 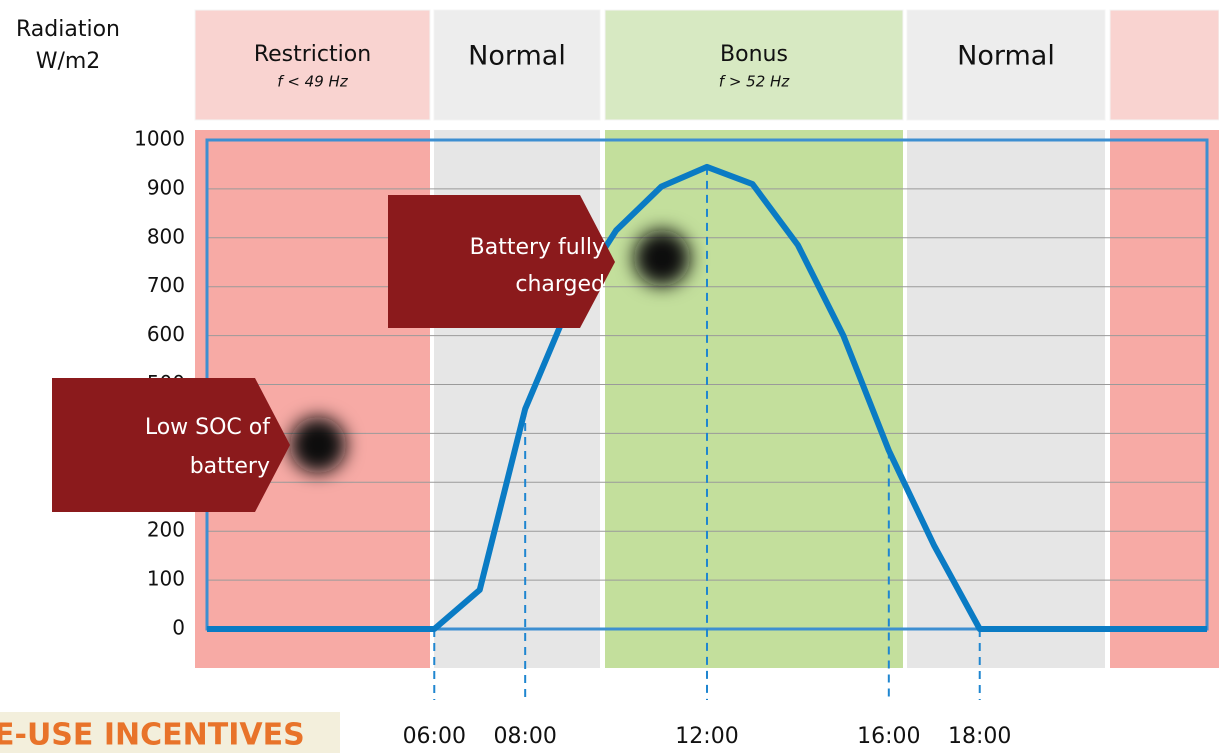 I want to click on y-tick-label: 1000, so click(x=159, y=139).